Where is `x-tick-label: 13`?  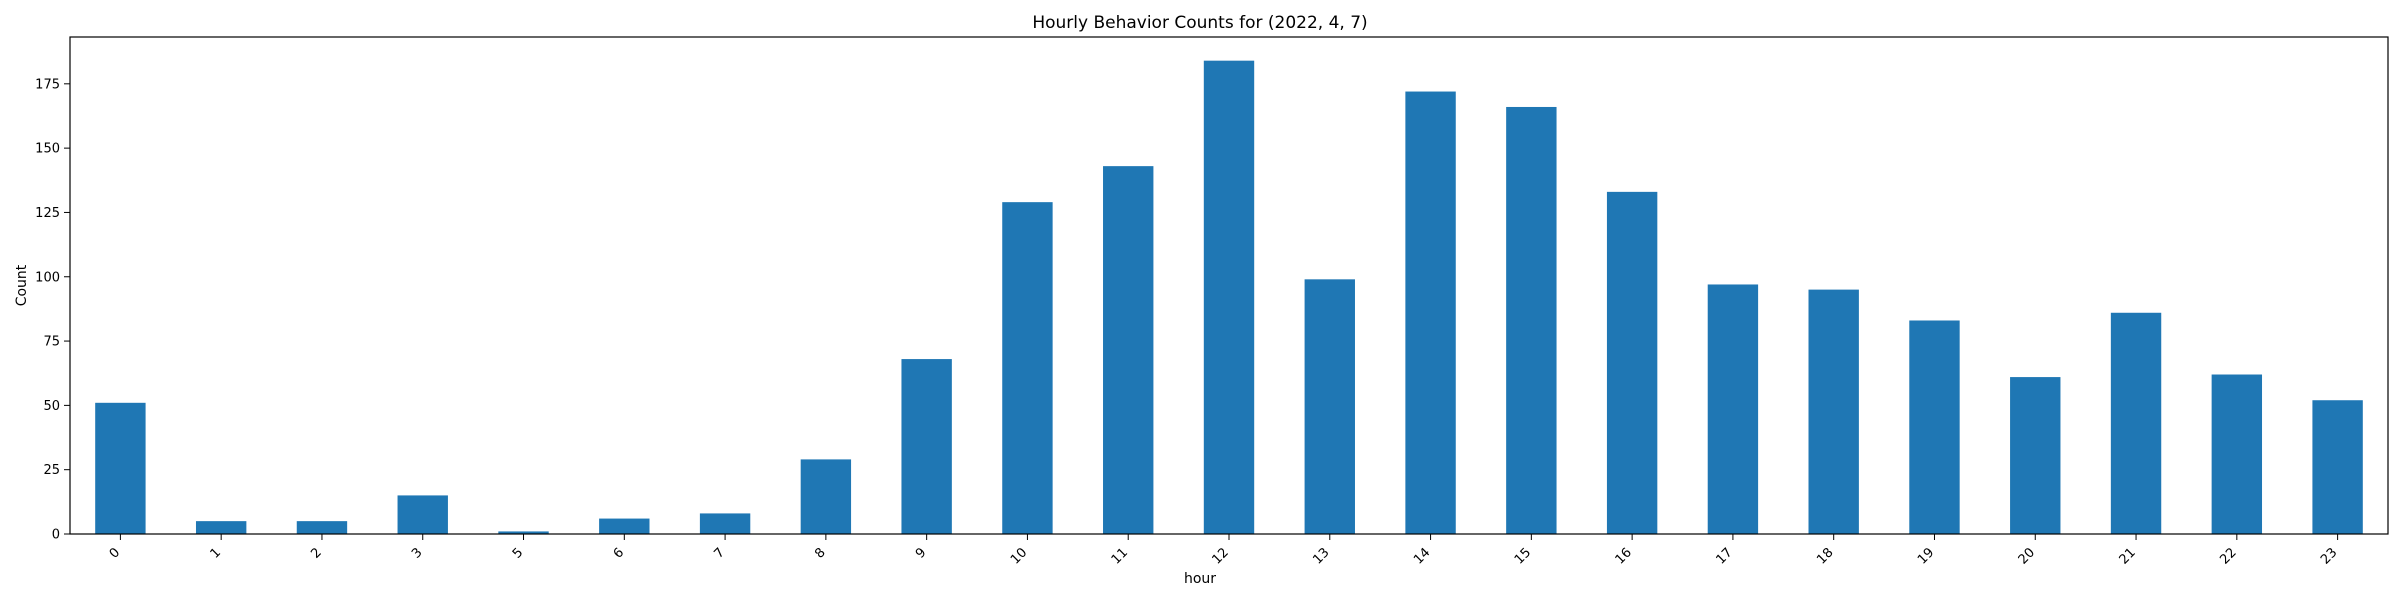 x-tick-label: 13 is located at coordinates (1321, 556).